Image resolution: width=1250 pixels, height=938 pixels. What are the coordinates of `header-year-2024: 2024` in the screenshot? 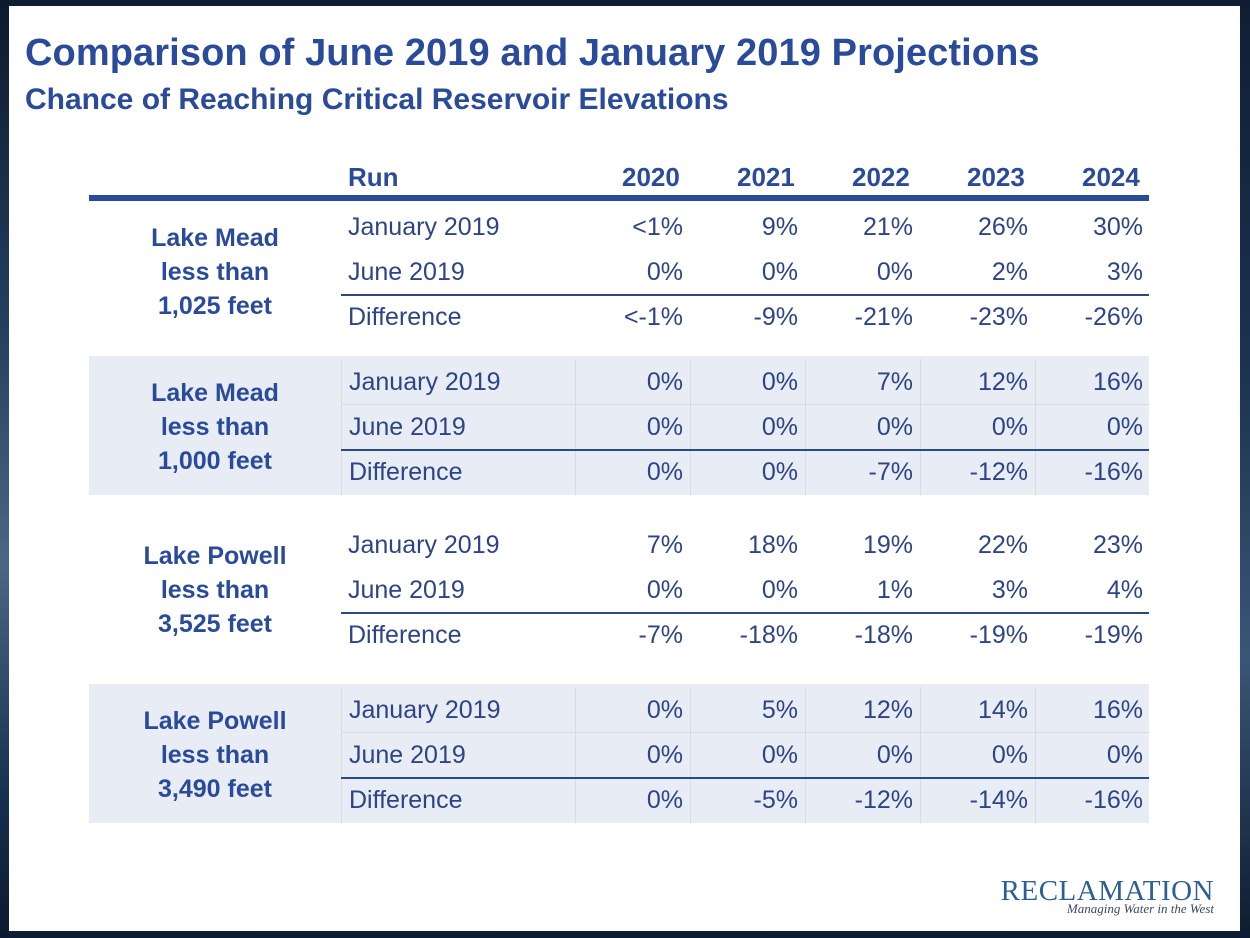 It's located at (1111, 177).